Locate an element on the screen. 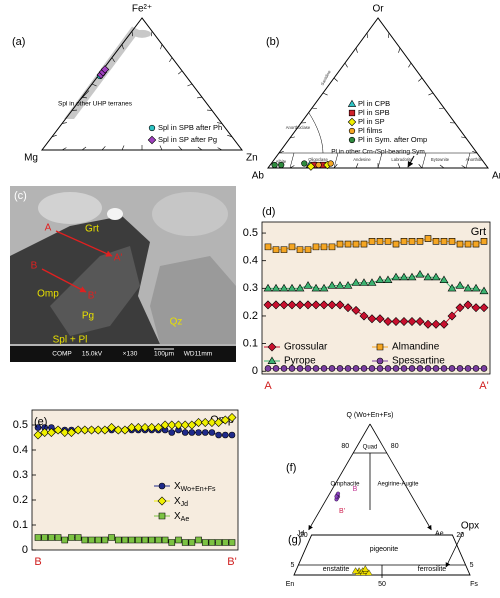 The width and height of the screenshot is (500, 598). tick-label: 80 is located at coordinates (395, 446).